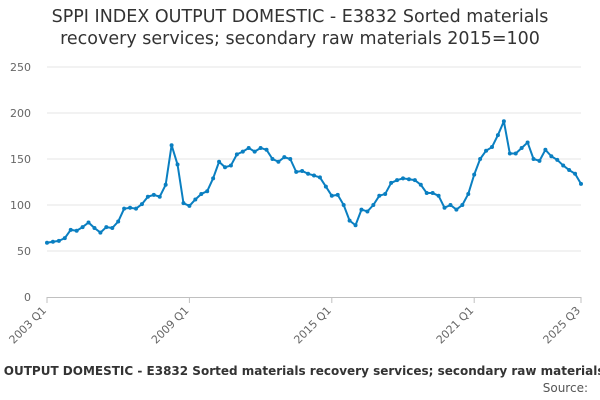 This screenshot has width=600, height=400. What do you see at coordinates (20, 67) in the screenshot?
I see `y-tick-label-250: 250` at bounding box center [20, 67].